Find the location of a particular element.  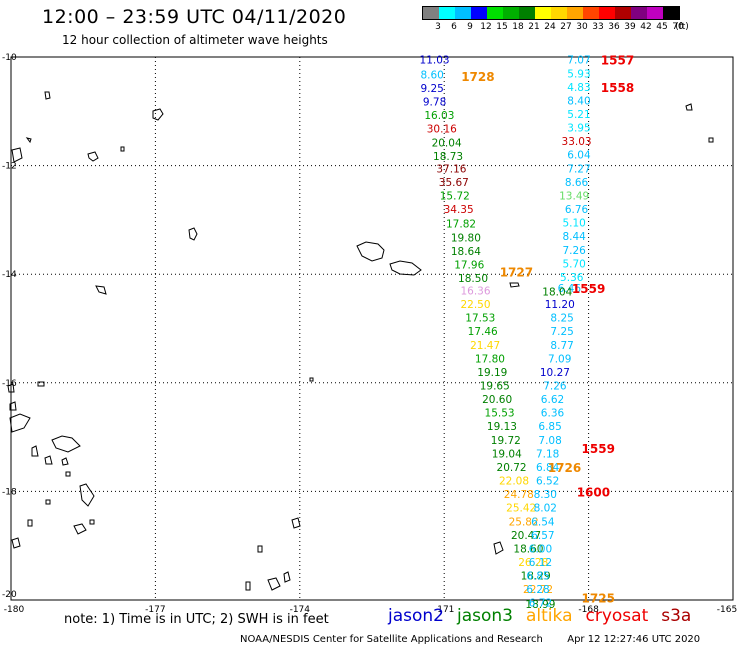

wave-height-value: 8.66 is located at coordinates (577, 183).